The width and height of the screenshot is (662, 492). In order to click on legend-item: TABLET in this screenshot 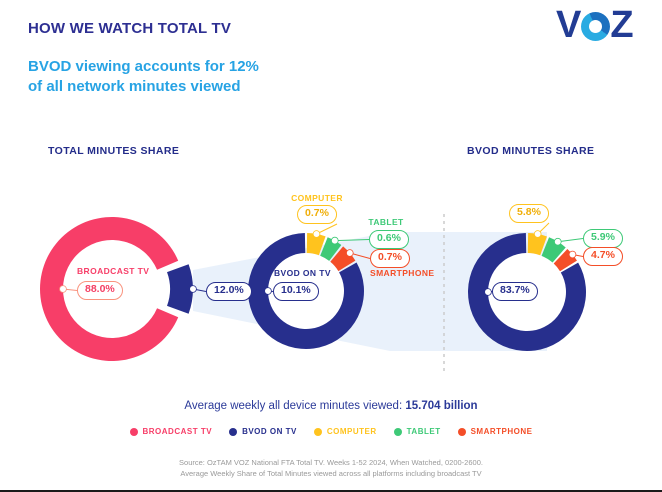, I will do `click(417, 431)`.